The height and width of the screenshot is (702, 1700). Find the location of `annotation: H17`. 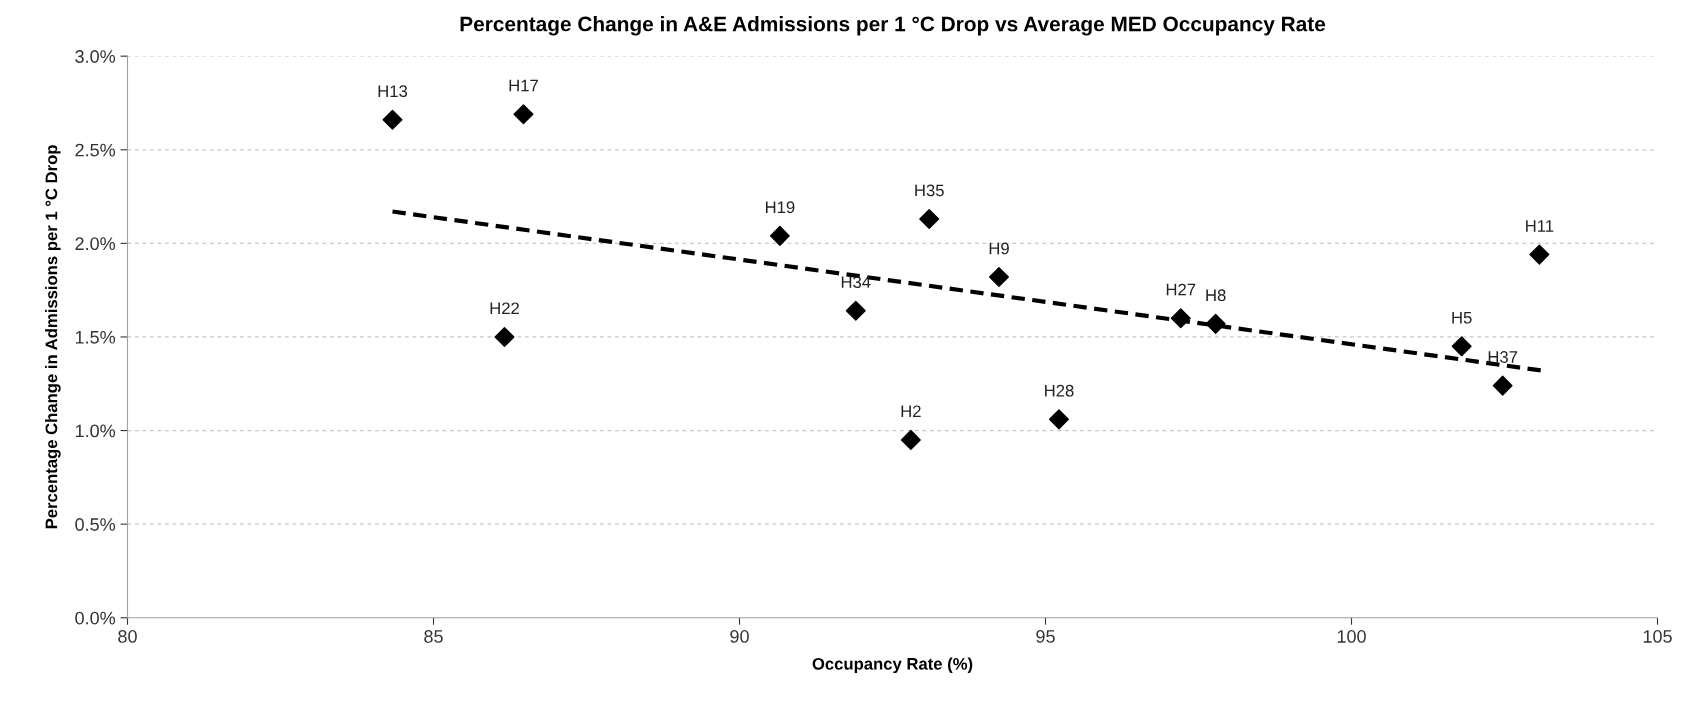

annotation: H17 is located at coordinates (523, 85).